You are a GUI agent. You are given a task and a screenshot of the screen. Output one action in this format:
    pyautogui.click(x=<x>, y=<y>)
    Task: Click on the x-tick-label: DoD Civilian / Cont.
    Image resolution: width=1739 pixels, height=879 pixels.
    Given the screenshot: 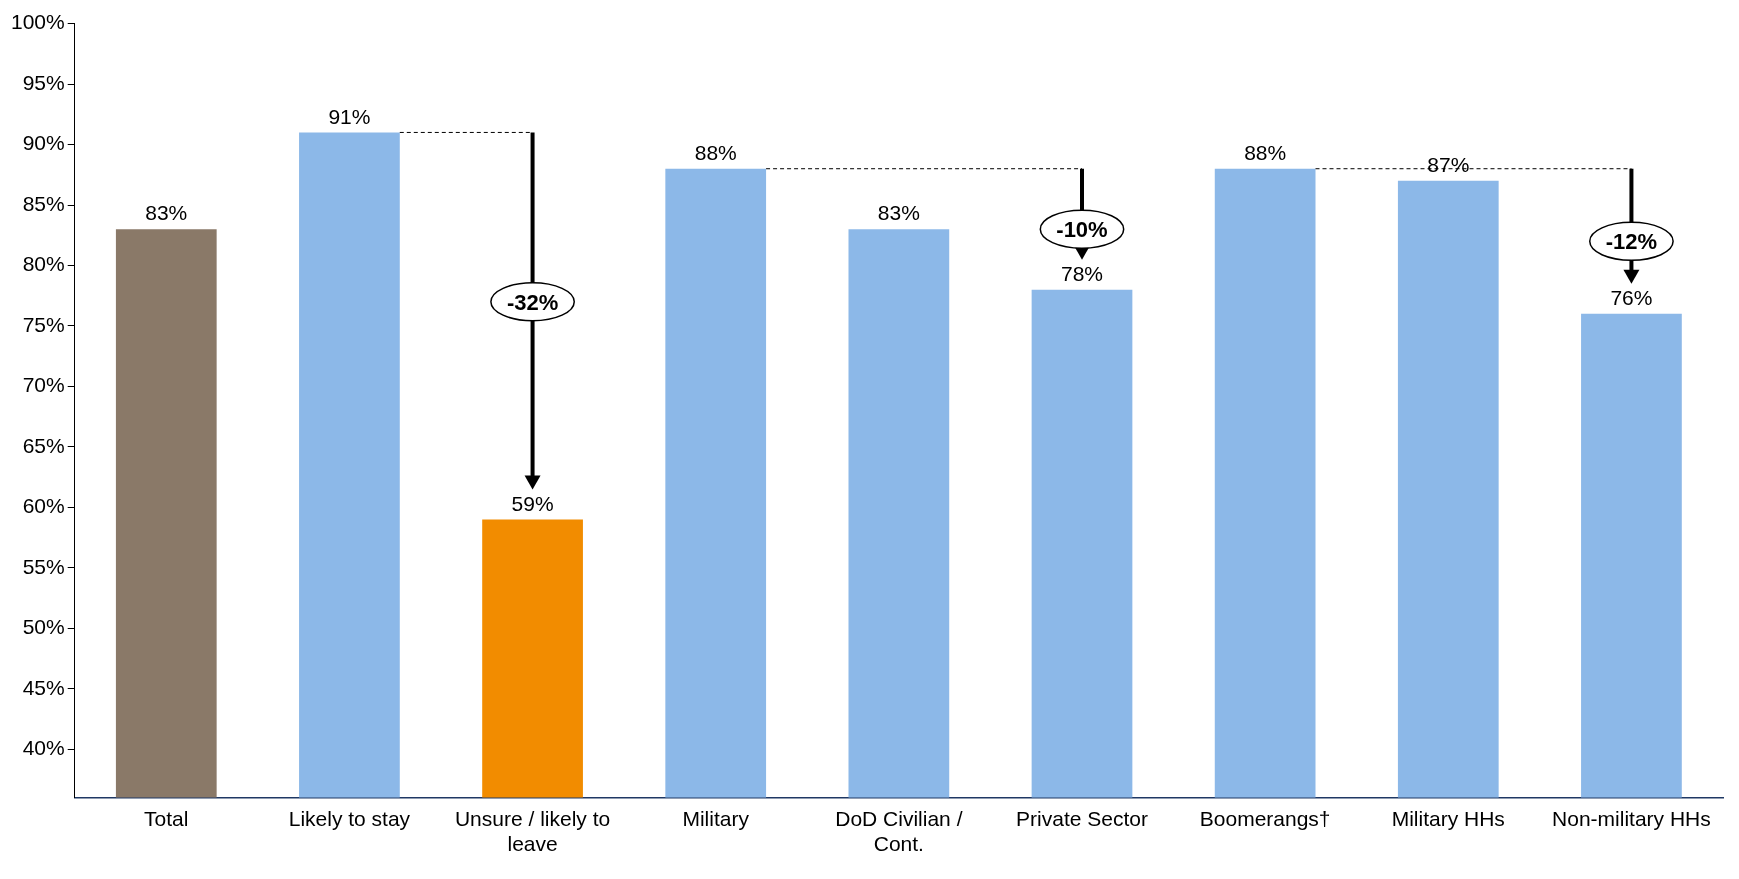 What is the action you would take?
    pyautogui.click(x=899, y=831)
    